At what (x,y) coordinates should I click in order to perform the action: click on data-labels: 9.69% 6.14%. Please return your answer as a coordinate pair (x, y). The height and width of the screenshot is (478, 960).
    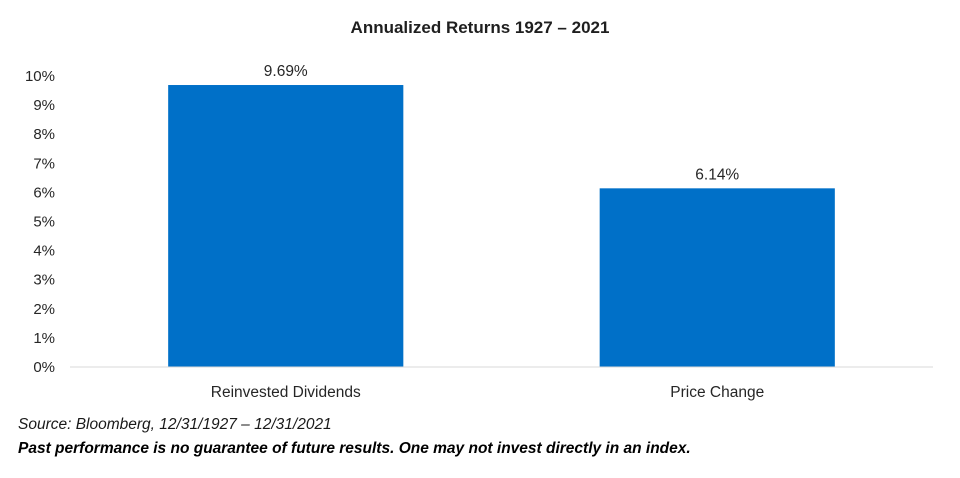
    Looking at the image, I should click on (502, 123).